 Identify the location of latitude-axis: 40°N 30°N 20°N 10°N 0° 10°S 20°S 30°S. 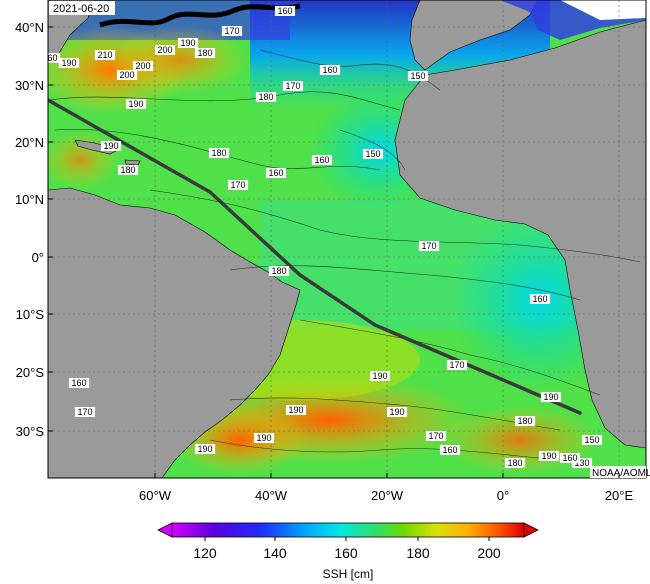
(34, 229).